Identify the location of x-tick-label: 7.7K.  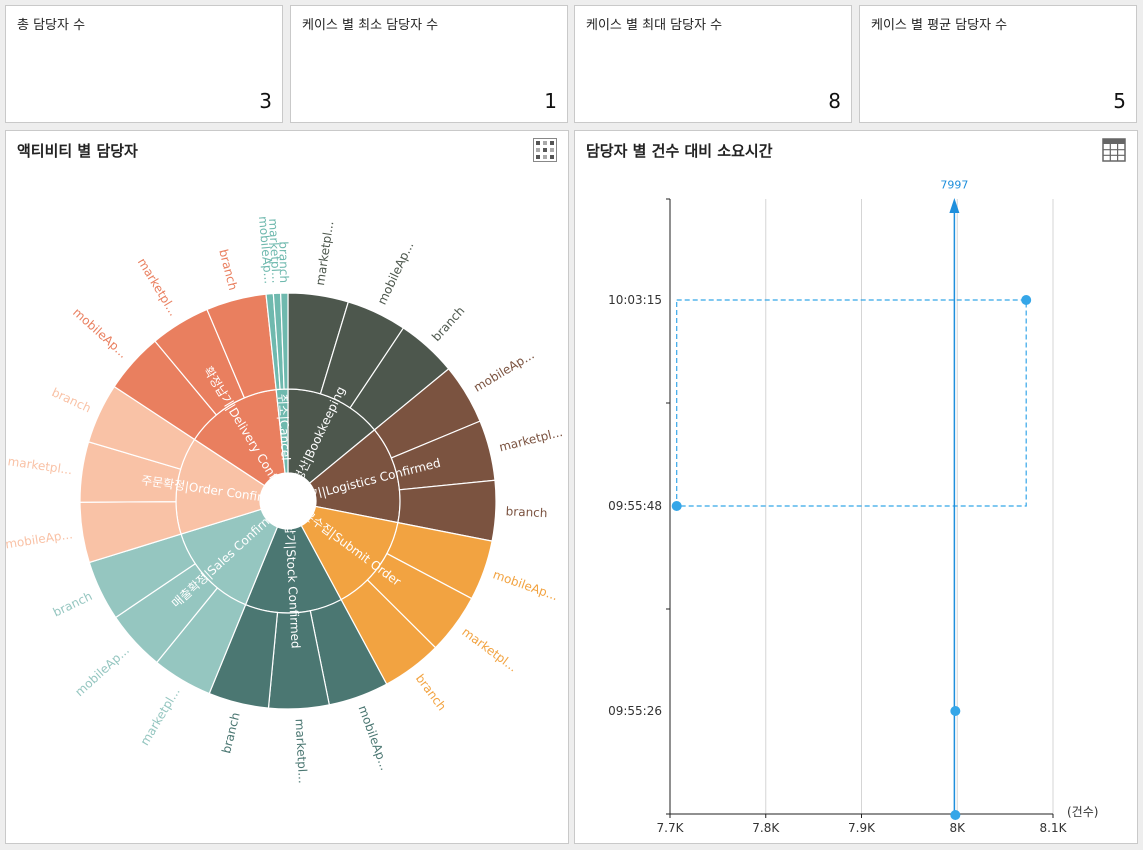
(671, 828).